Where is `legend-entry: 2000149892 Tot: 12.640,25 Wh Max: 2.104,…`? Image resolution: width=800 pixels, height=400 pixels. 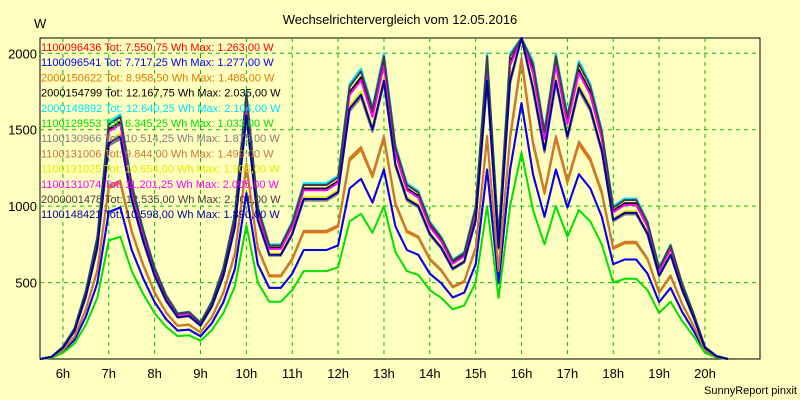 legend-entry: 2000149892 Tot: 12.640,25 Wh Max: 2.104,… is located at coordinates (161, 109).